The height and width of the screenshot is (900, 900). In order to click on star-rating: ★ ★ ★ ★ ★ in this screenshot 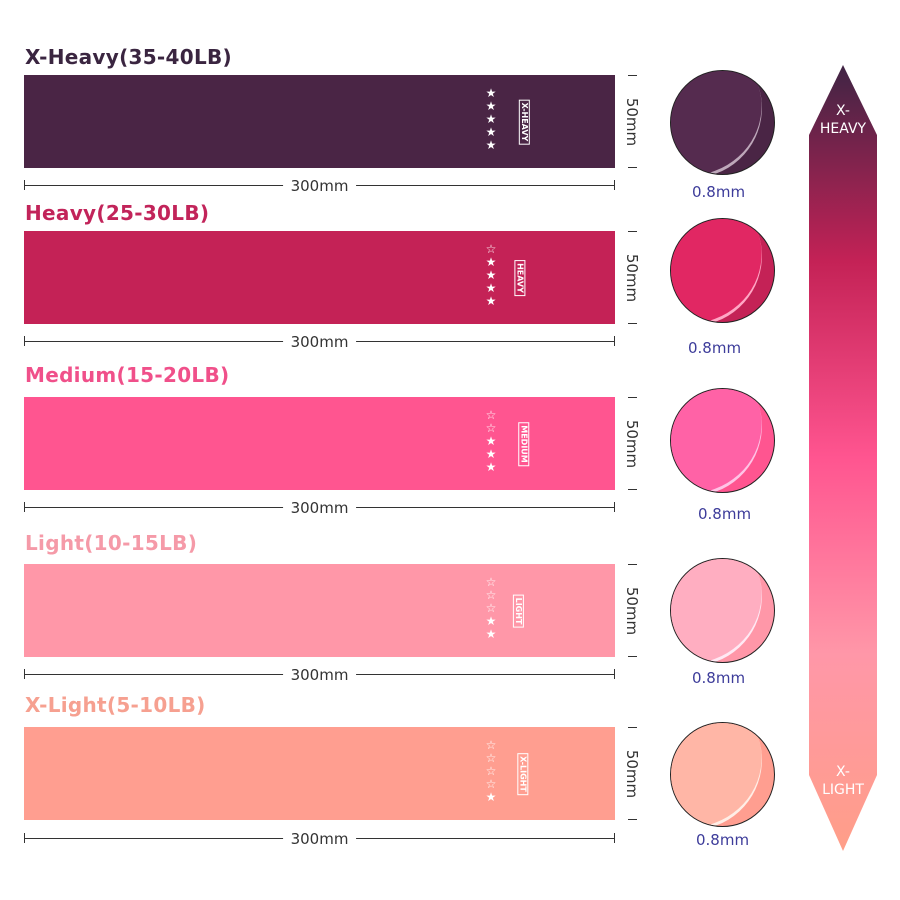, I will do `click(491, 119)`.